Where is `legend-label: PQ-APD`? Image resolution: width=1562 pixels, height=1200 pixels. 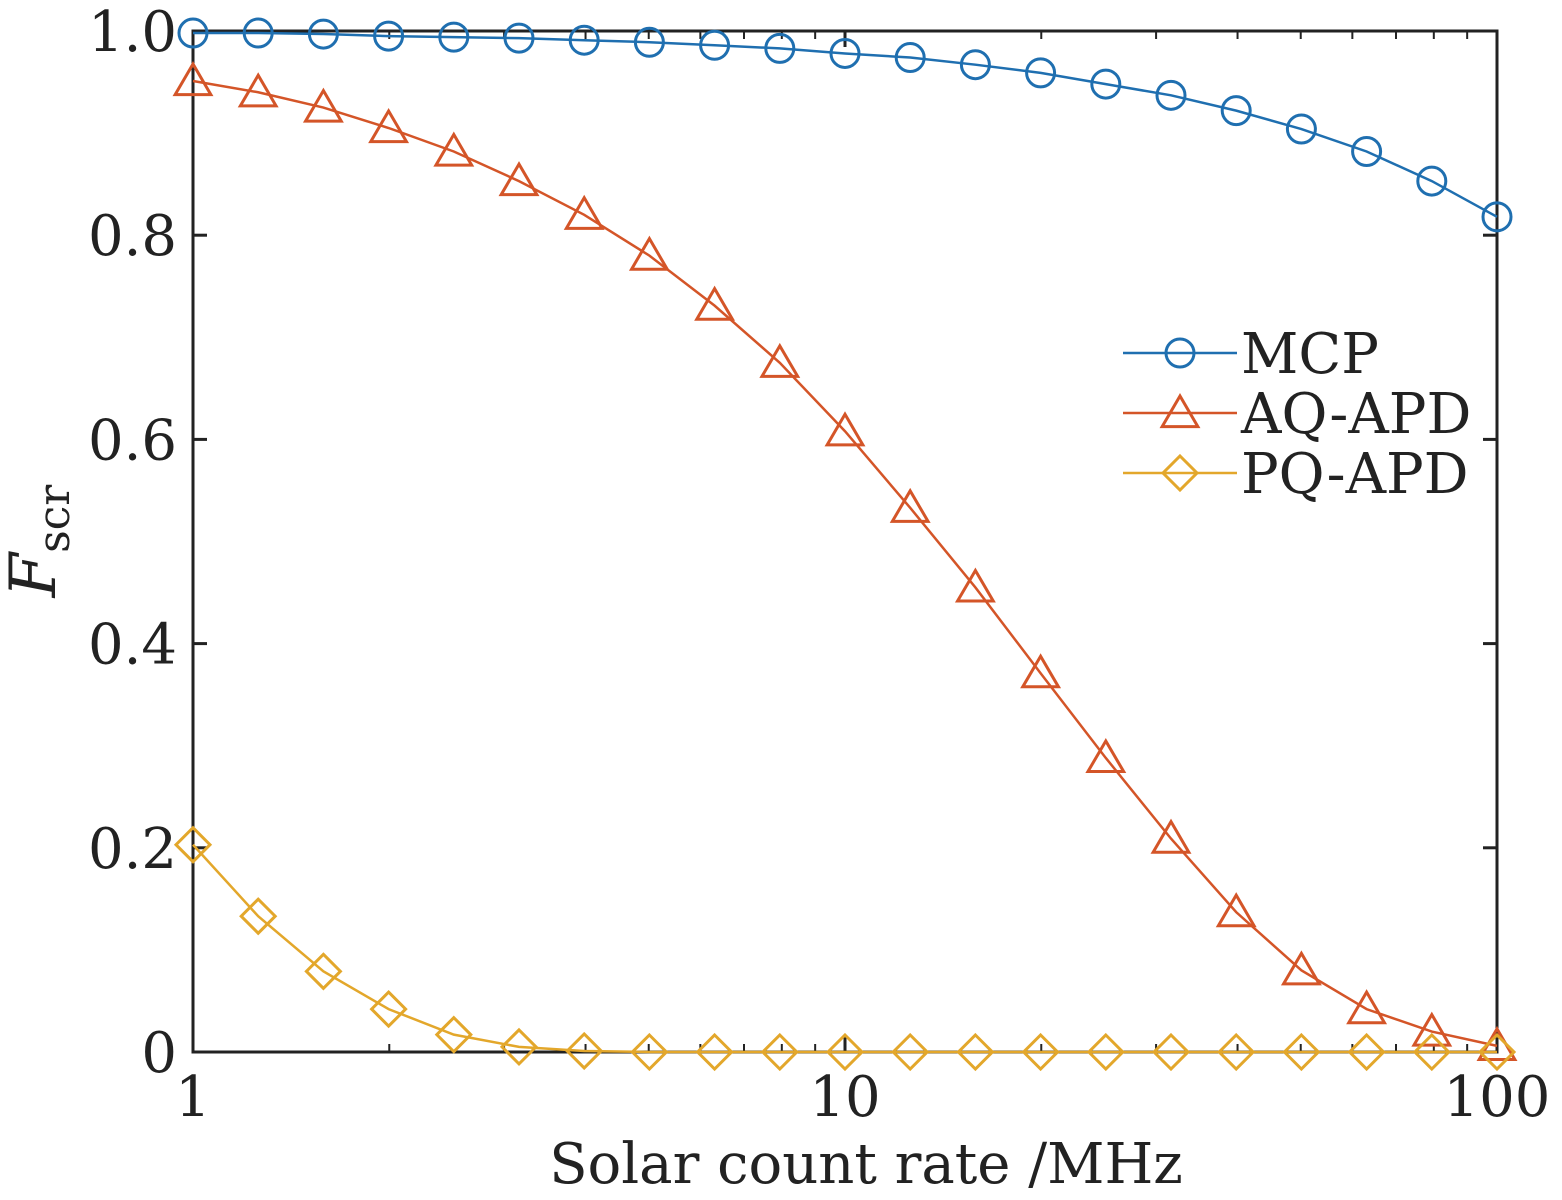 legend-label: PQ-APD is located at coordinates (1355, 474).